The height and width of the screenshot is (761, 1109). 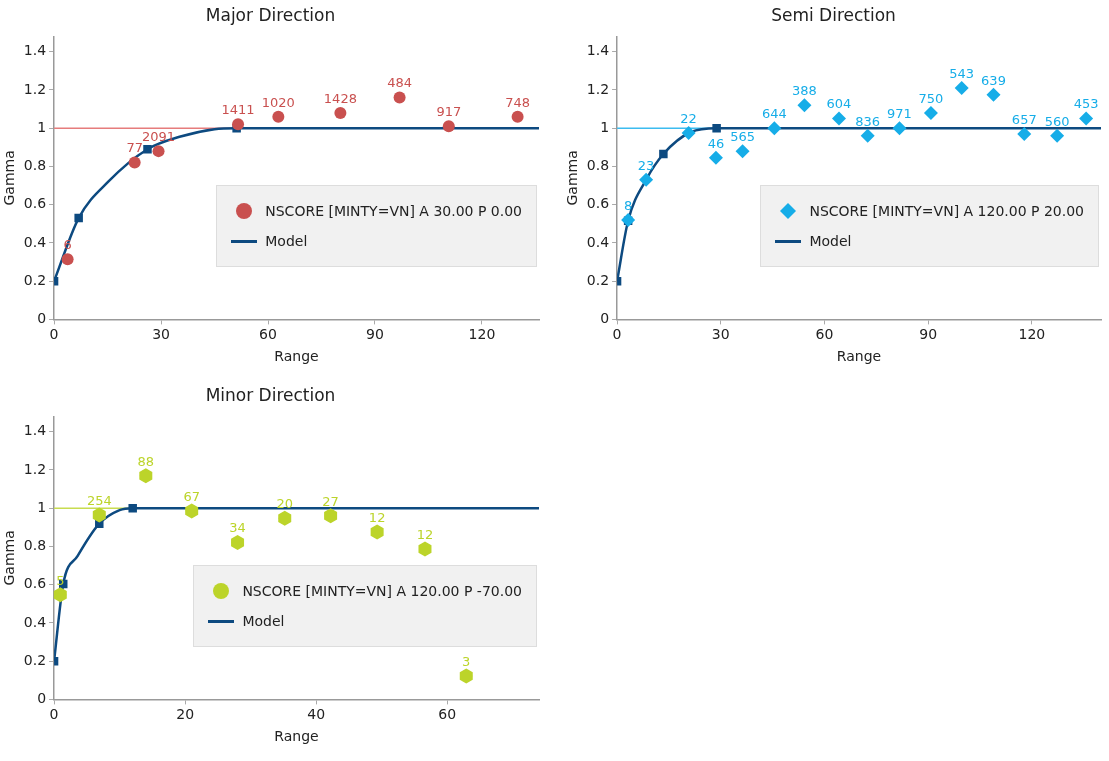 I want to click on annotation: 836, so click(x=868, y=121).